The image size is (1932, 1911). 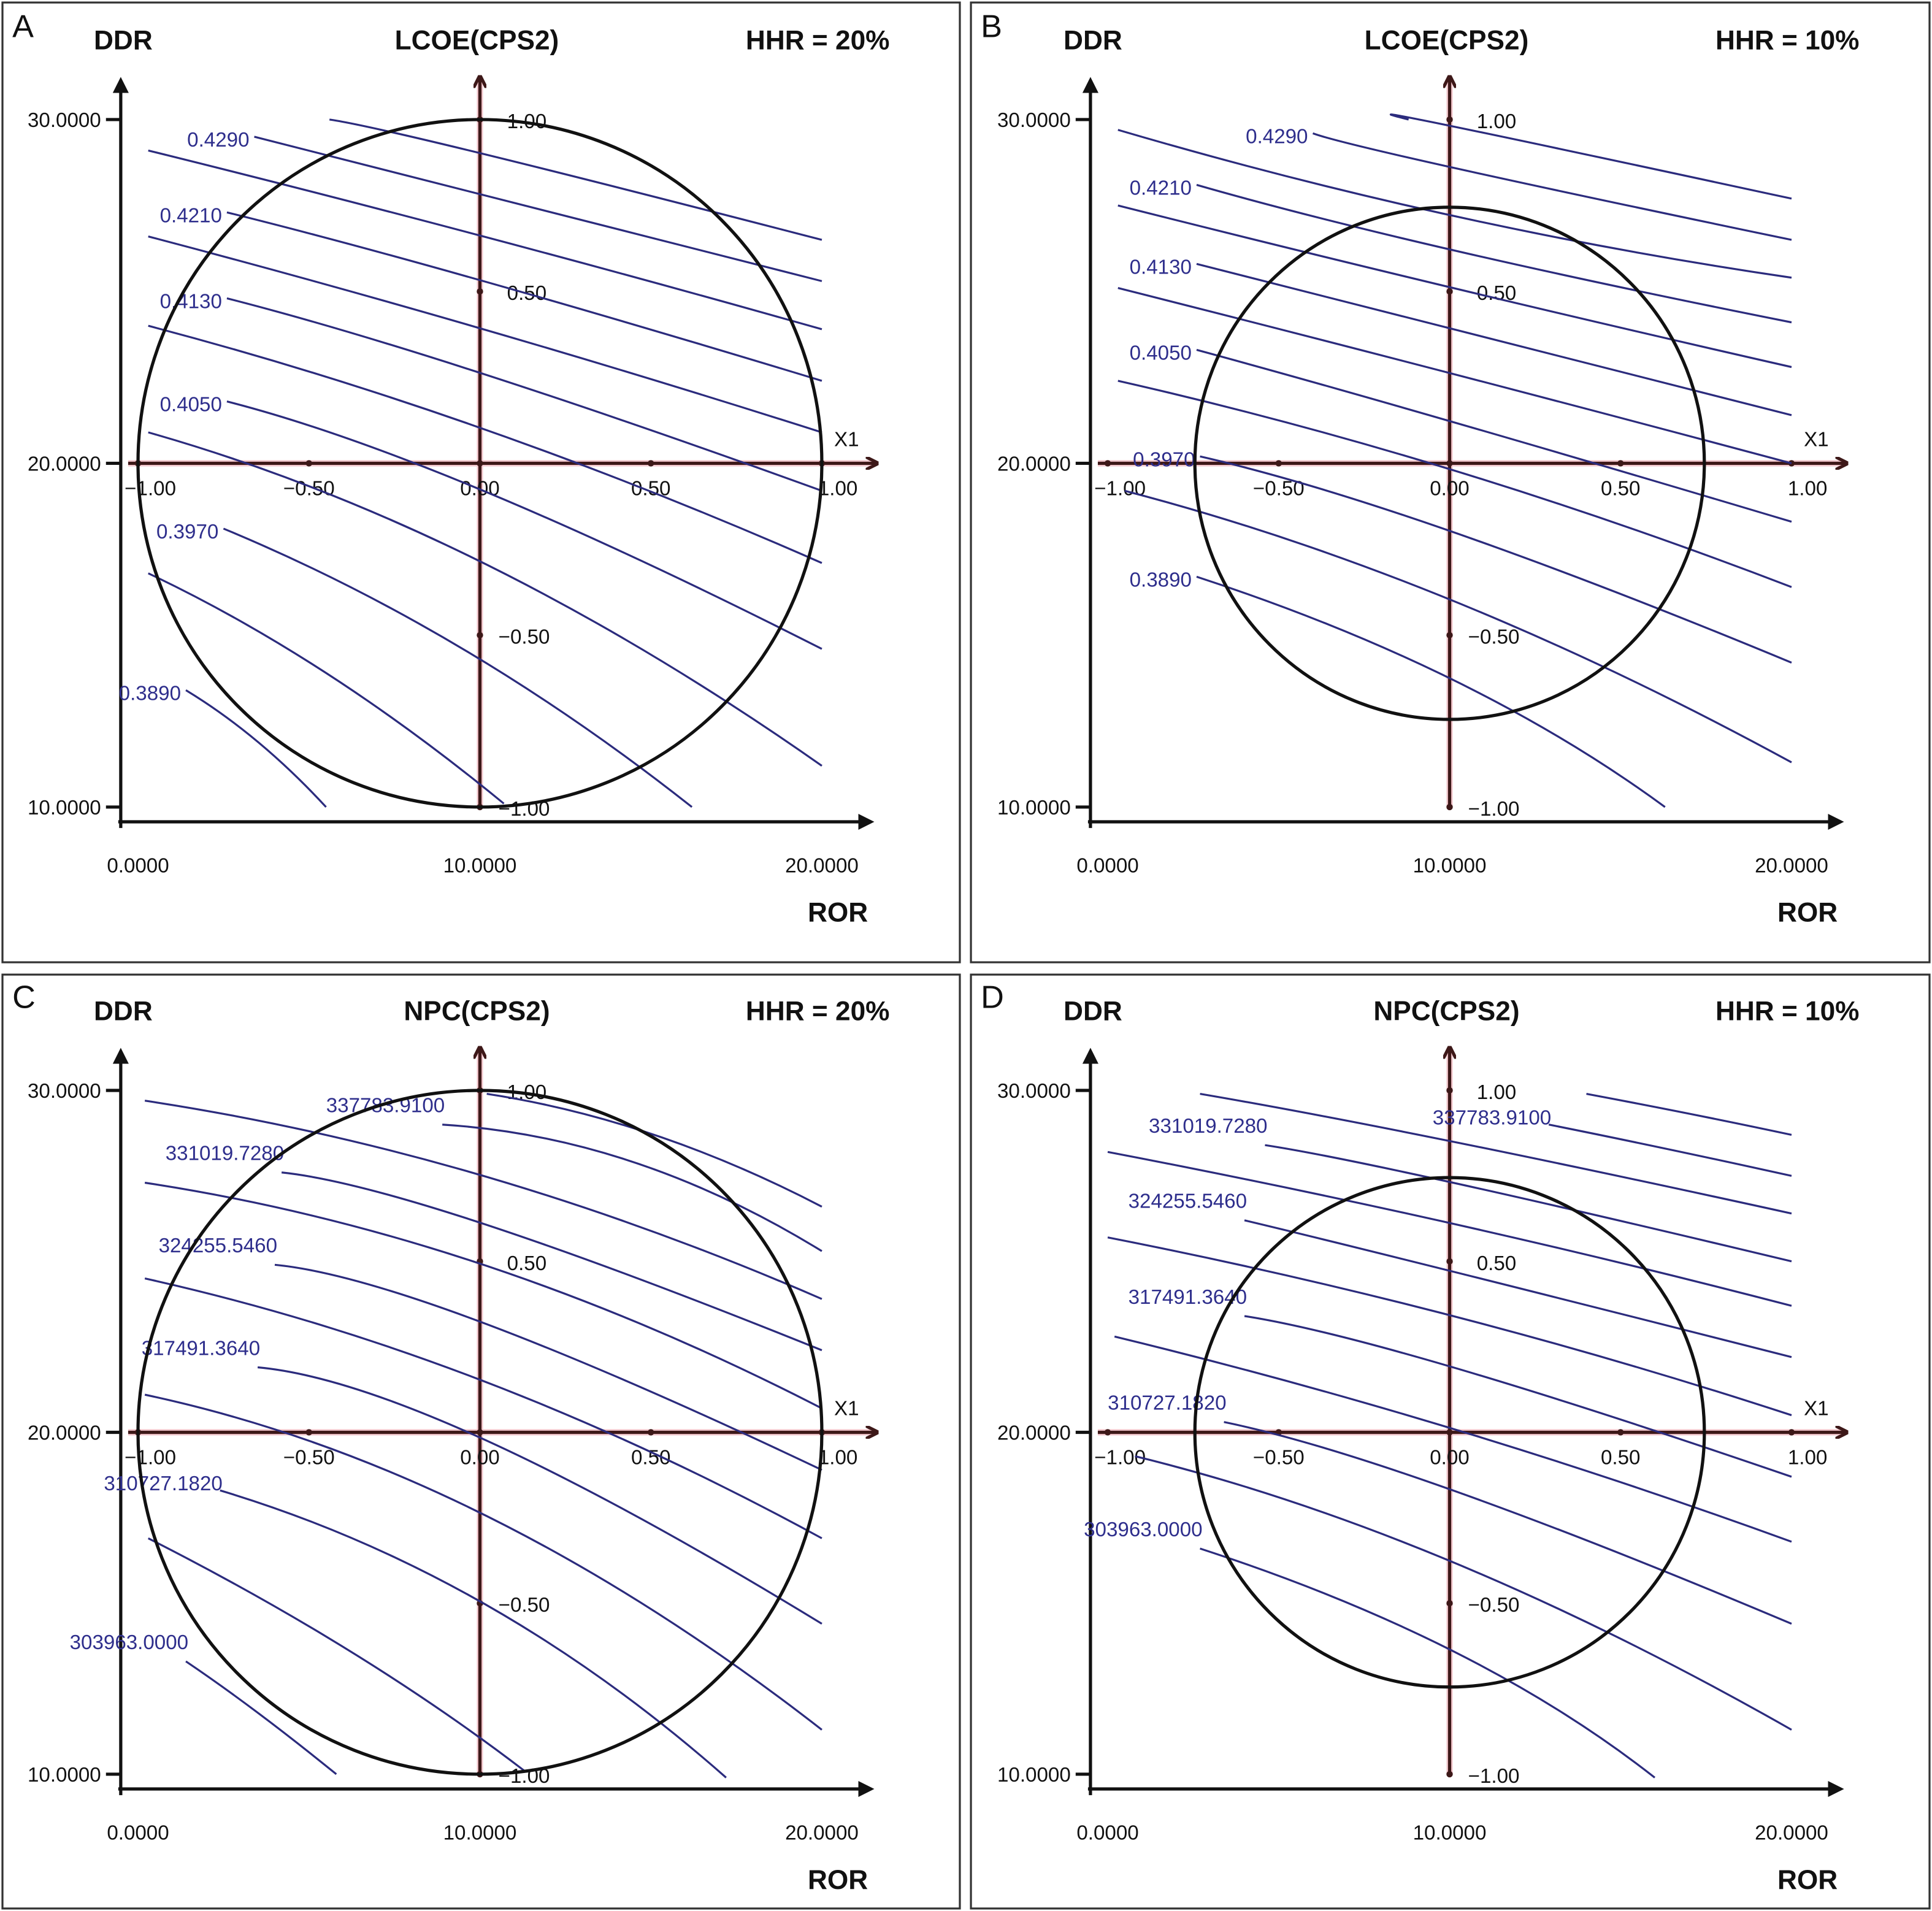 What do you see at coordinates (524, 637) in the screenshot?
I see `coded-y-tick-label: −0.50` at bounding box center [524, 637].